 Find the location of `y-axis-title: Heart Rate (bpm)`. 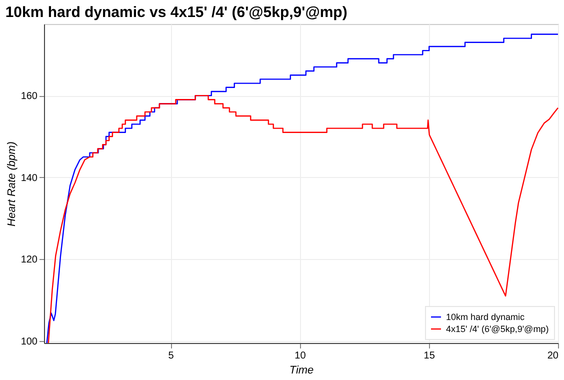

y-axis-title: Heart Rate (bpm) is located at coordinates (12, 183).